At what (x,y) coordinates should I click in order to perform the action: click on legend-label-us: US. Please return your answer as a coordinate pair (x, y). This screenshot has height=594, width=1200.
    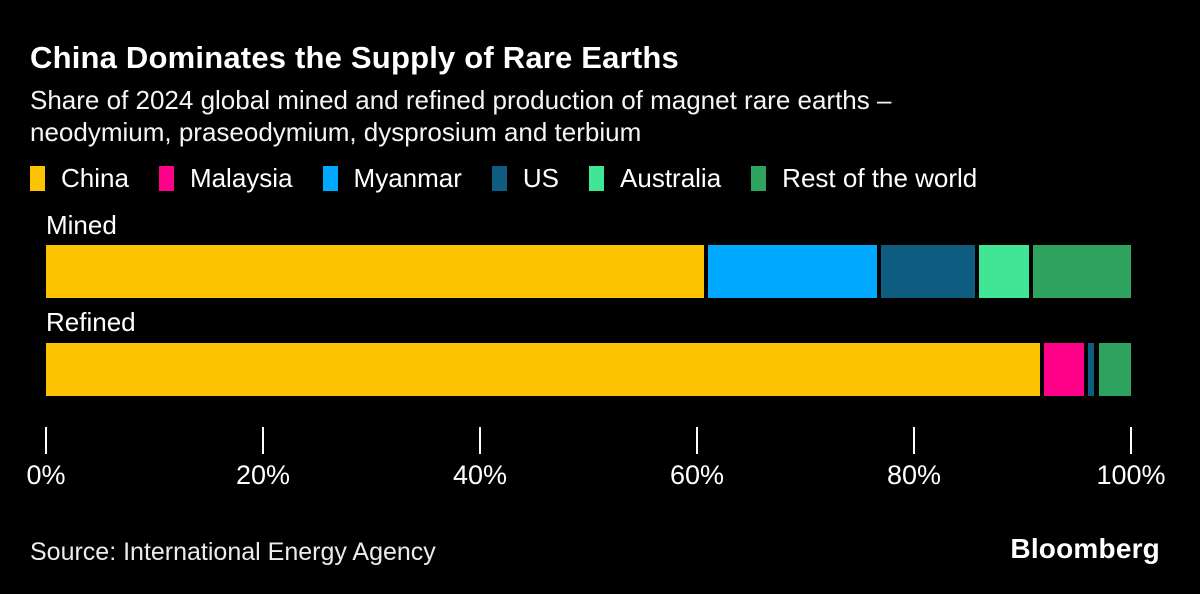
    Looking at the image, I should click on (541, 178).